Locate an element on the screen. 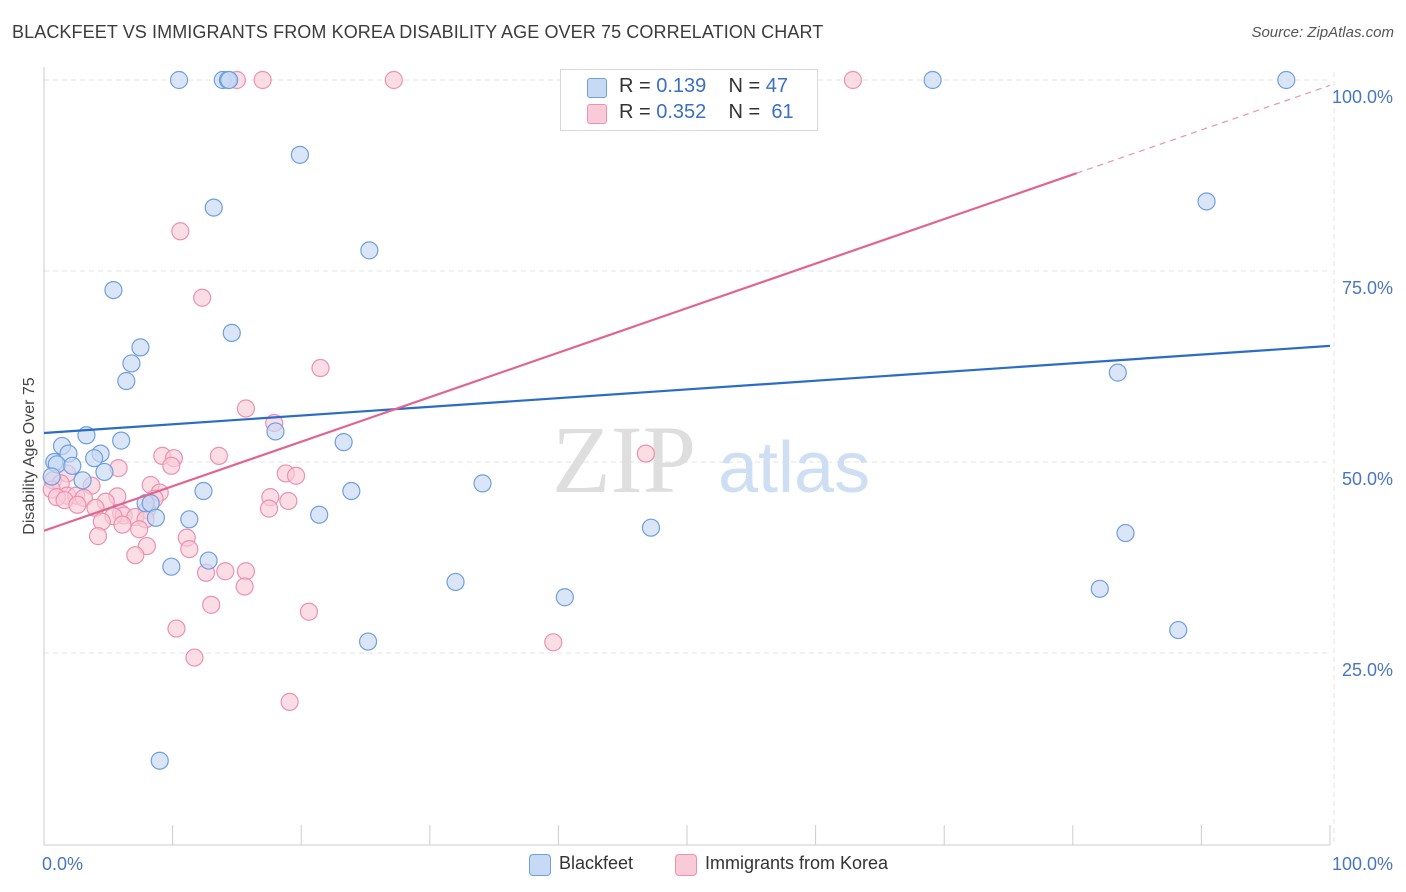 Image resolution: width=1406 pixels, height=892 pixels. x-tick-label-max: 100.0% is located at coordinates (1362, 864).